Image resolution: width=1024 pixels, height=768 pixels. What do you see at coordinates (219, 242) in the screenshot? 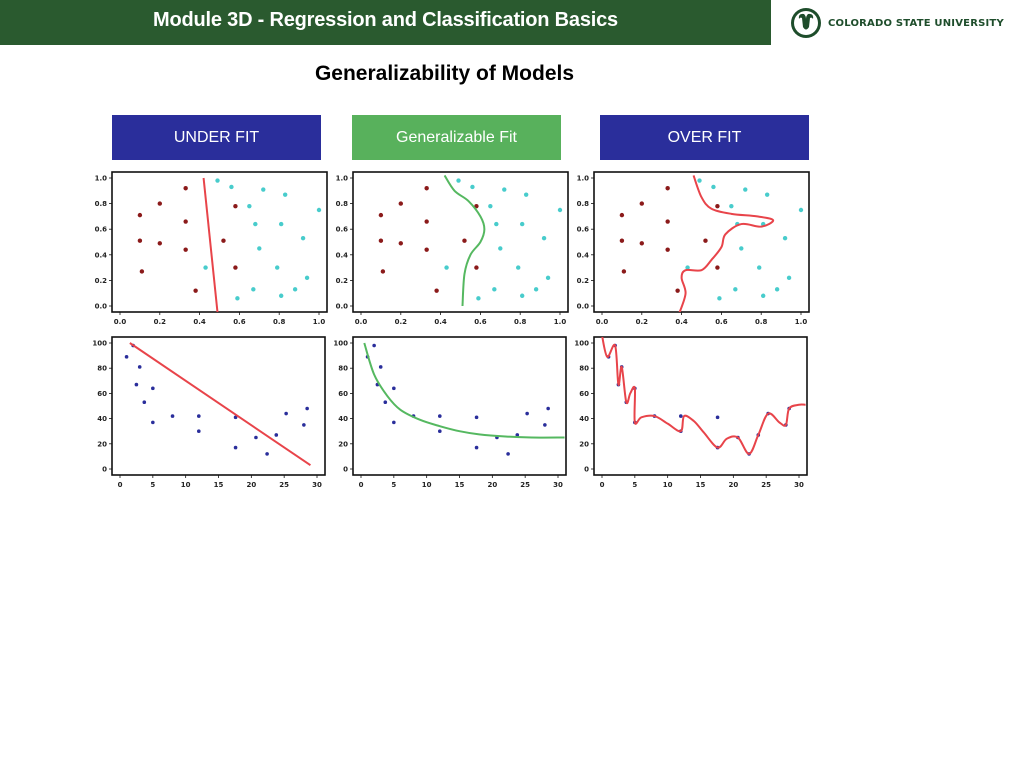
I see `plot-frame` at bounding box center [219, 242].